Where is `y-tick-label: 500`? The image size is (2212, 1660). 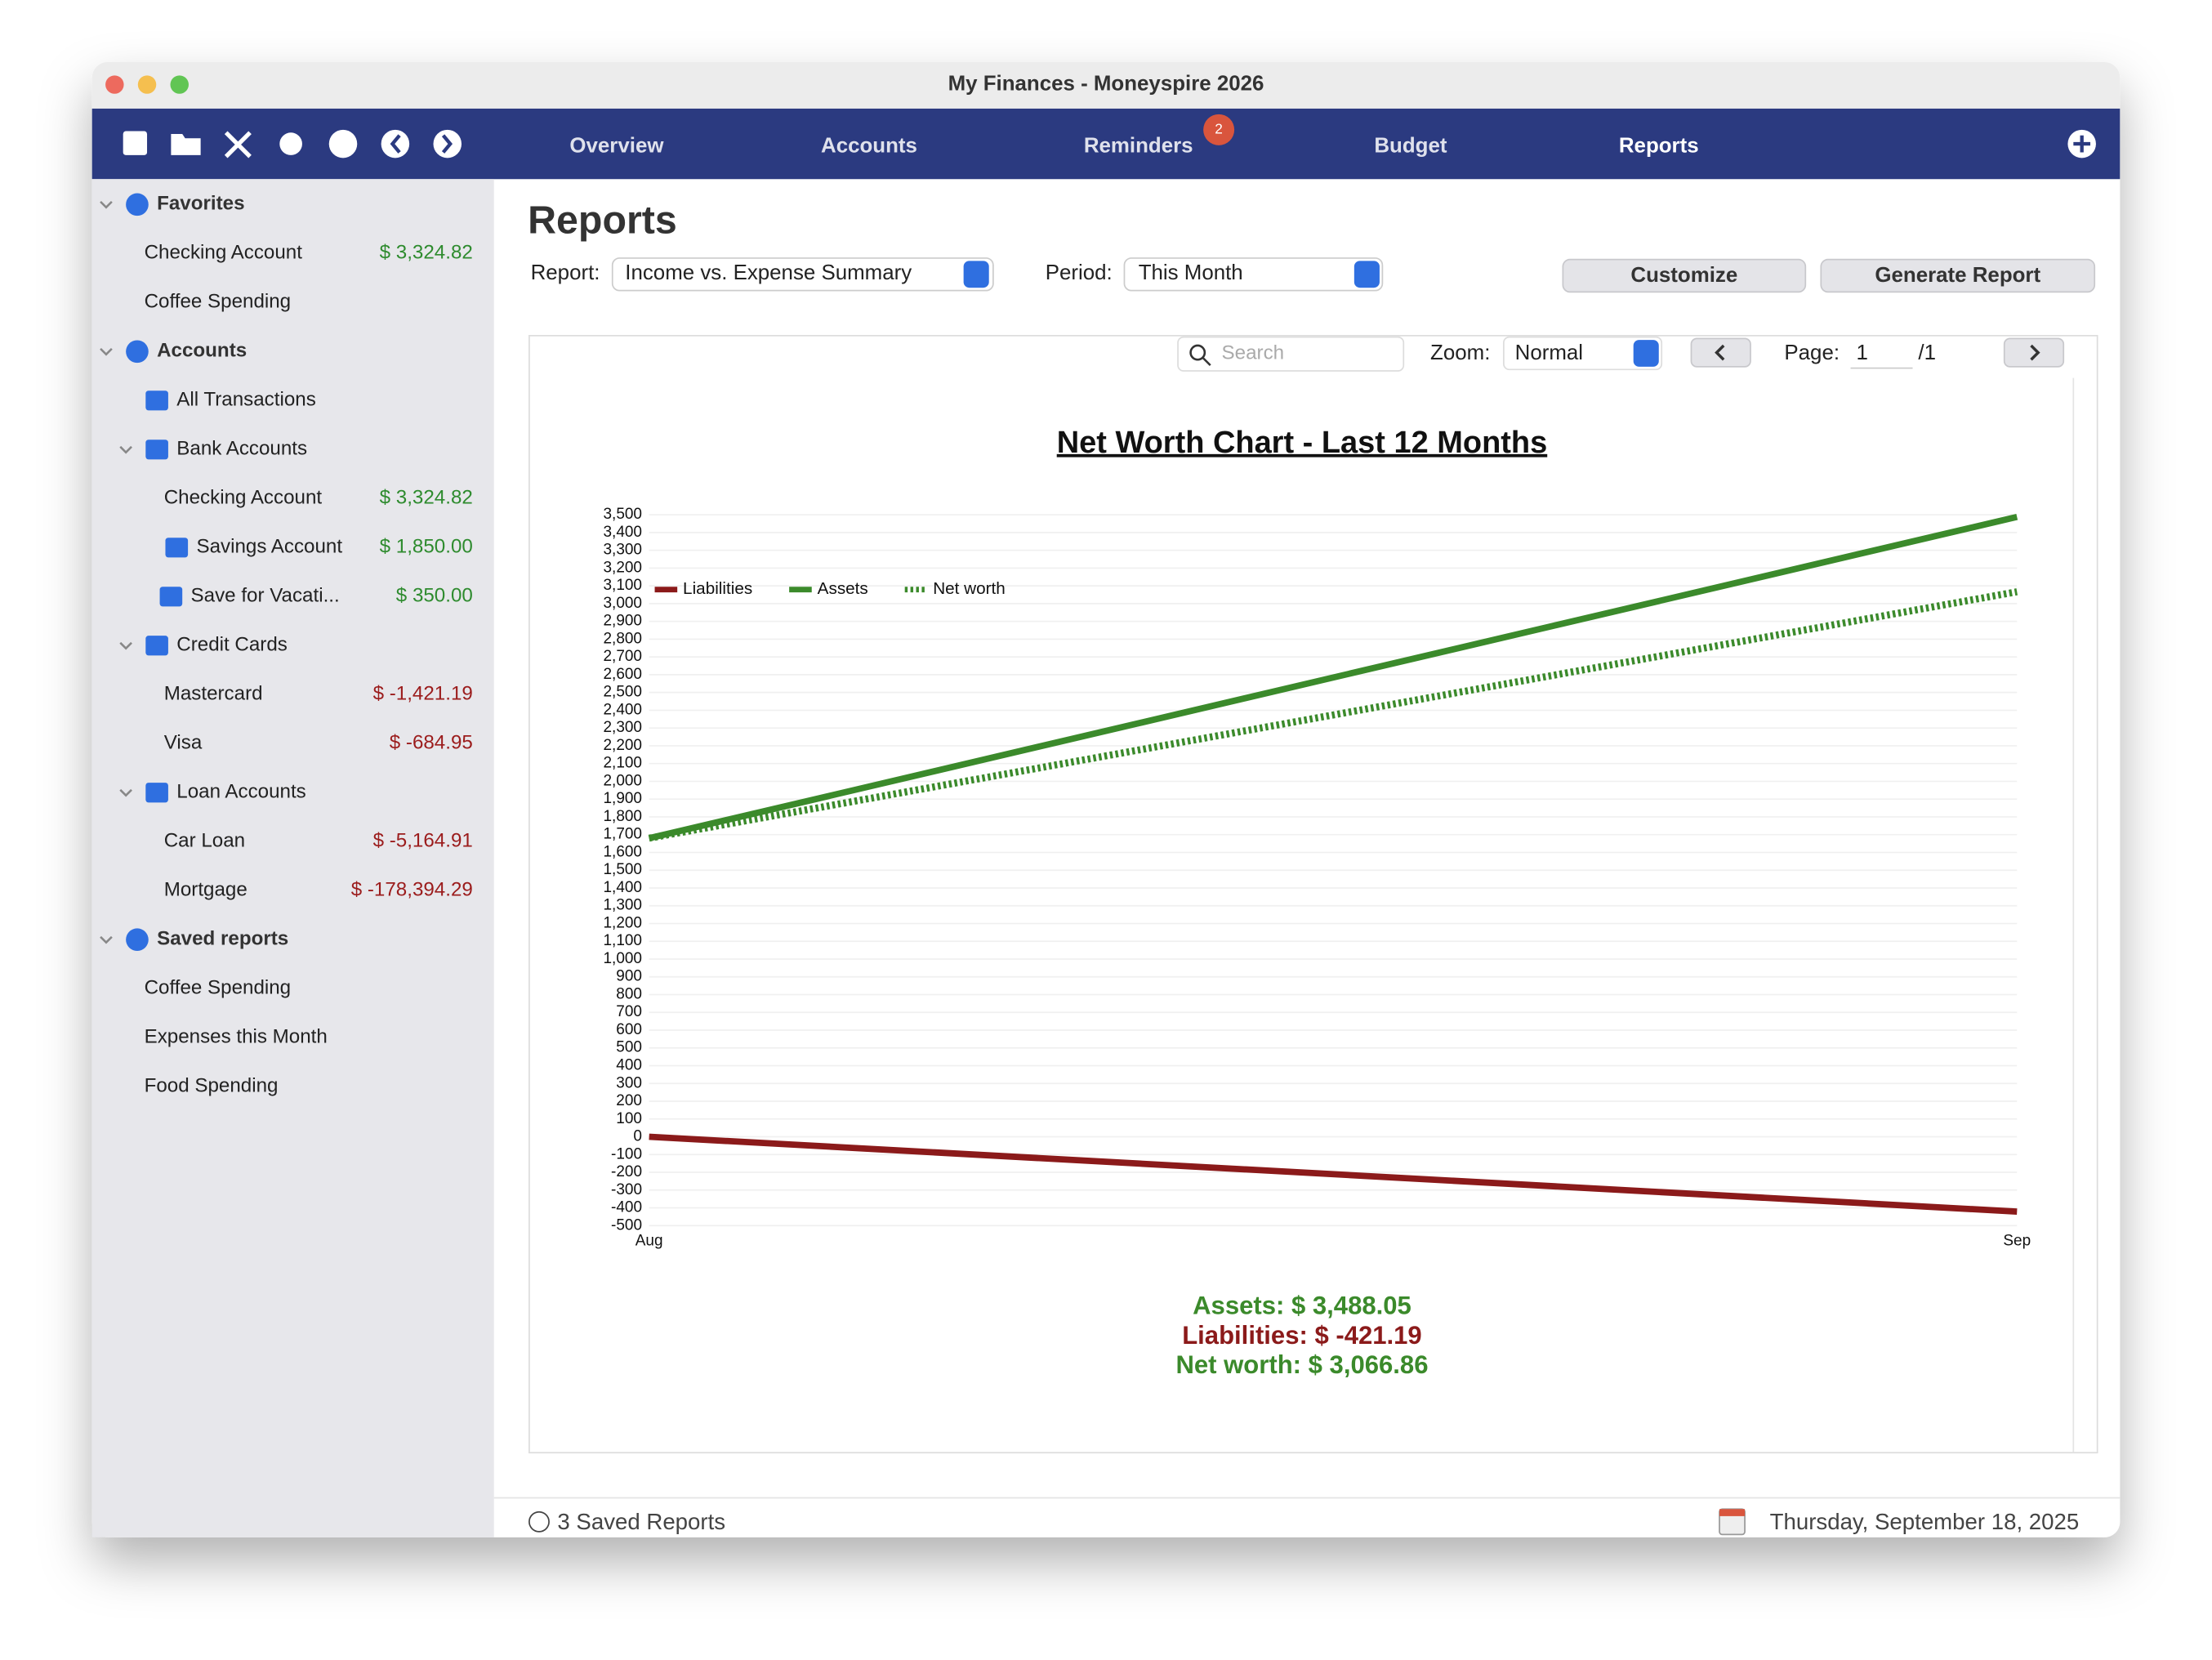
y-tick-label: 500 is located at coordinates (629, 1047).